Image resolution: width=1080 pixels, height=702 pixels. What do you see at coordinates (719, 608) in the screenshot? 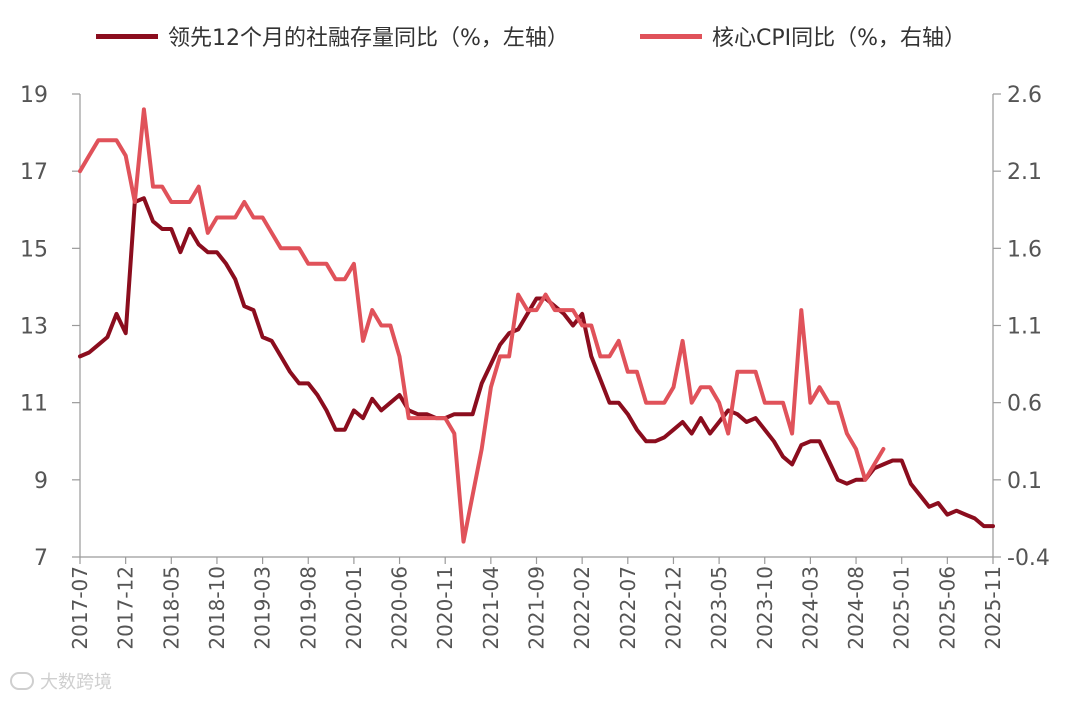
I see `x-tick-label: 2023-05` at bounding box center [719, 608].